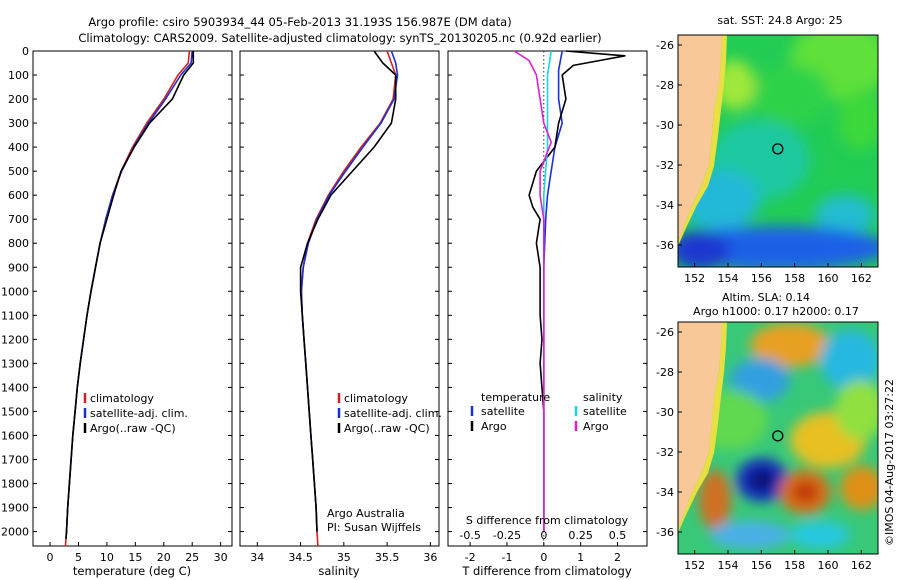  What do you see at coordinates (164, 557) in the screenshot?
I see `x-tick-label: 20` at bounding box center [164, 557].